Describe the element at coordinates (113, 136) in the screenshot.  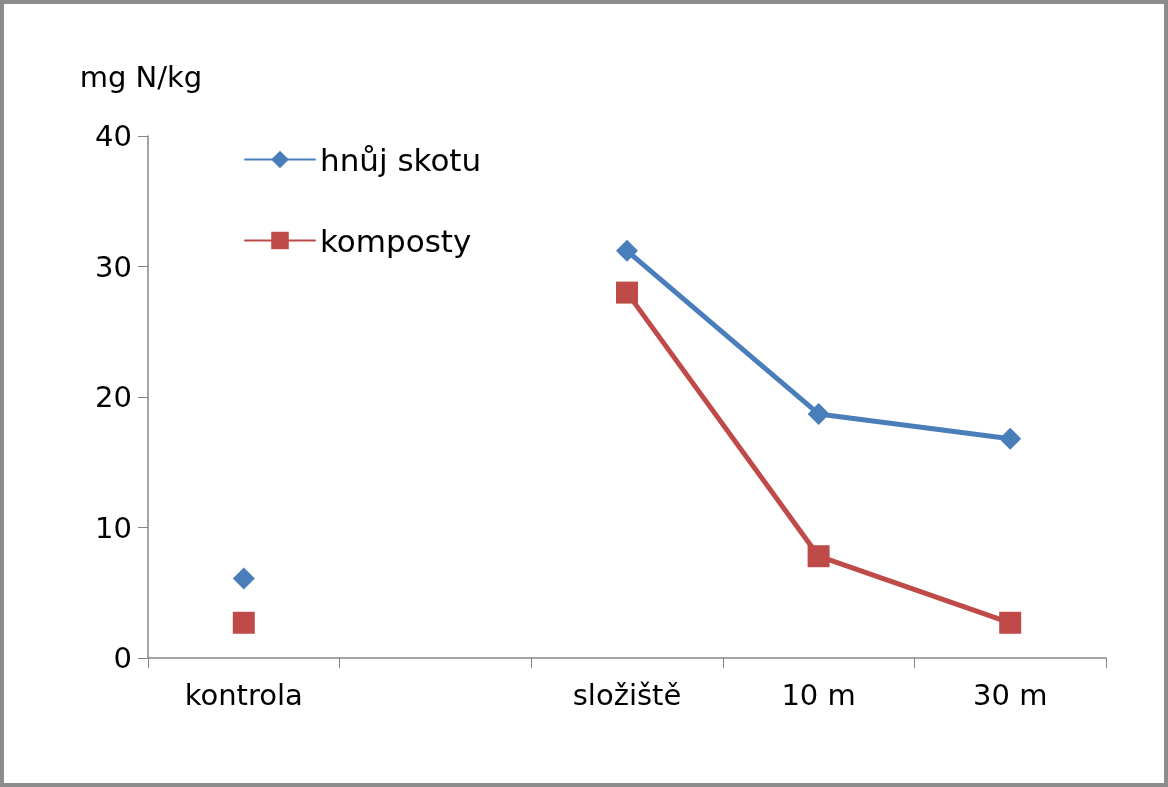
I see `y-tick-label: 40` at that location.